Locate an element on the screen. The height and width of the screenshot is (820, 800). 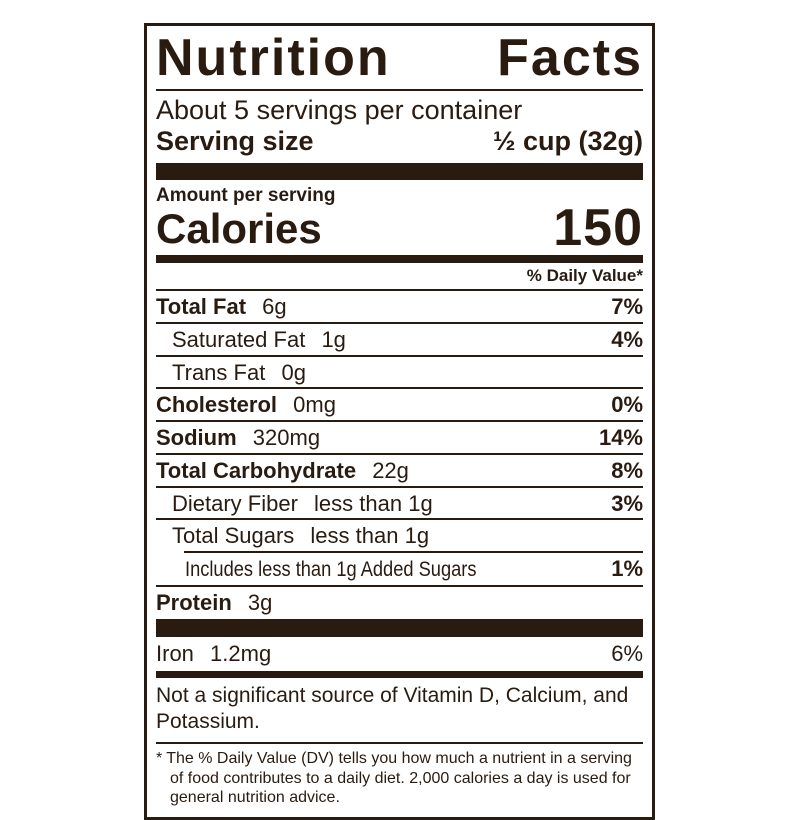
nutrient-name-group: Sodium 320mg is located at coordinates (238, 438).